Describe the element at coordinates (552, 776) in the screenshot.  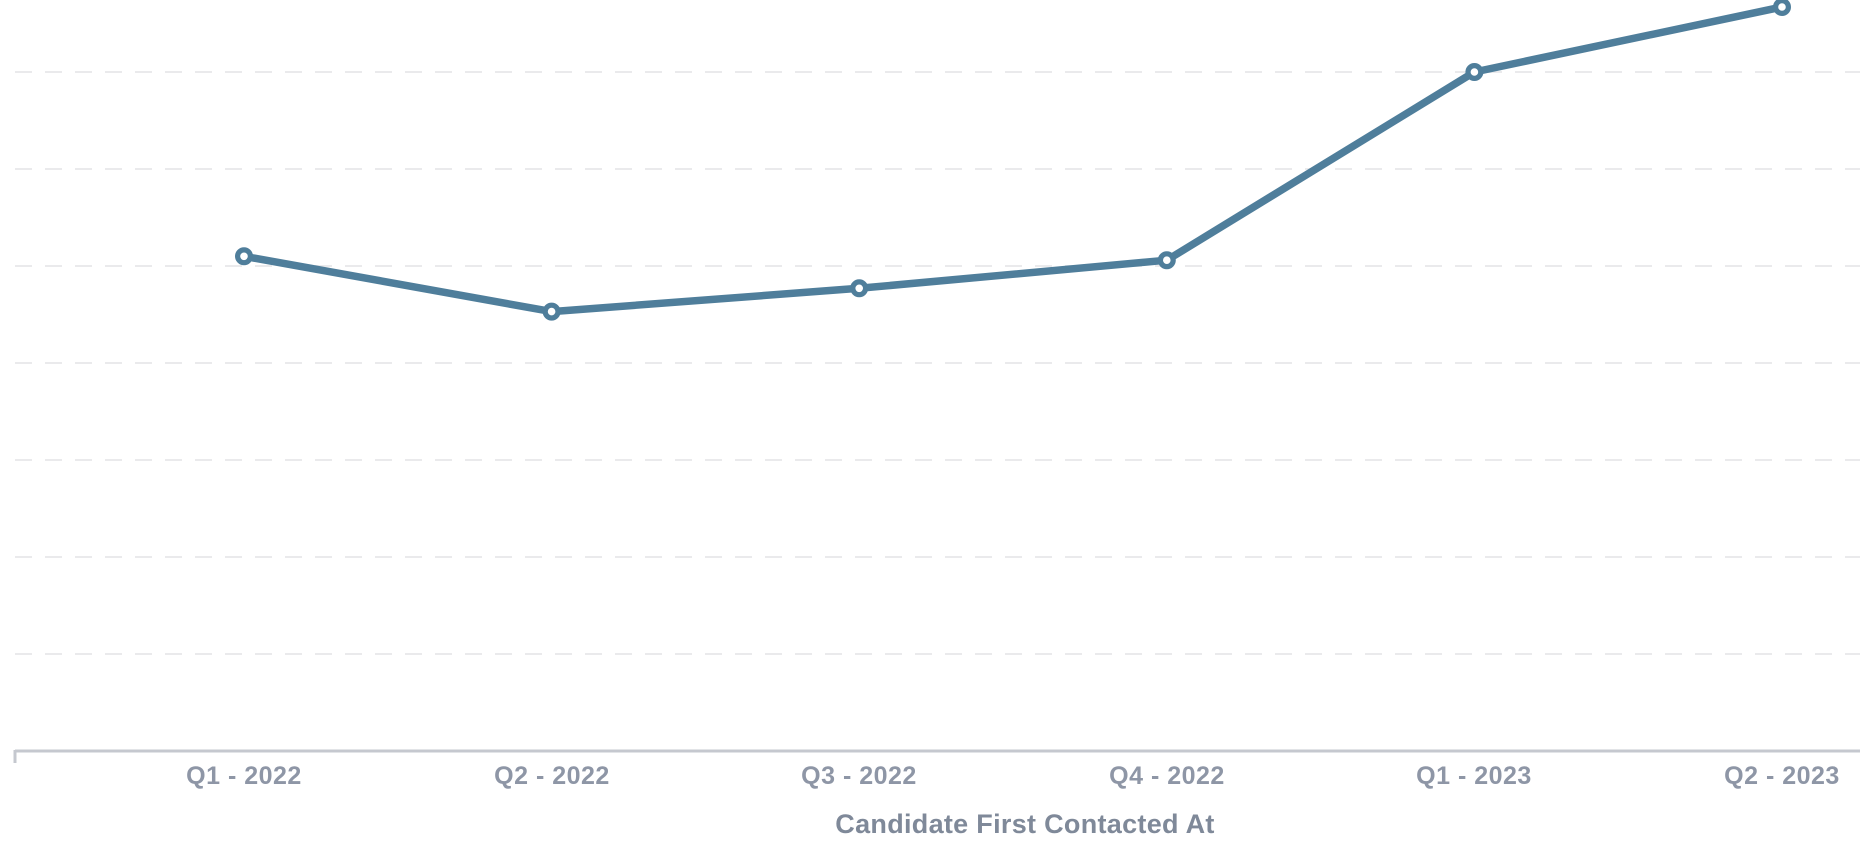
I see `x-tick-label-q2-2022: Q2 - 2022` at that location.